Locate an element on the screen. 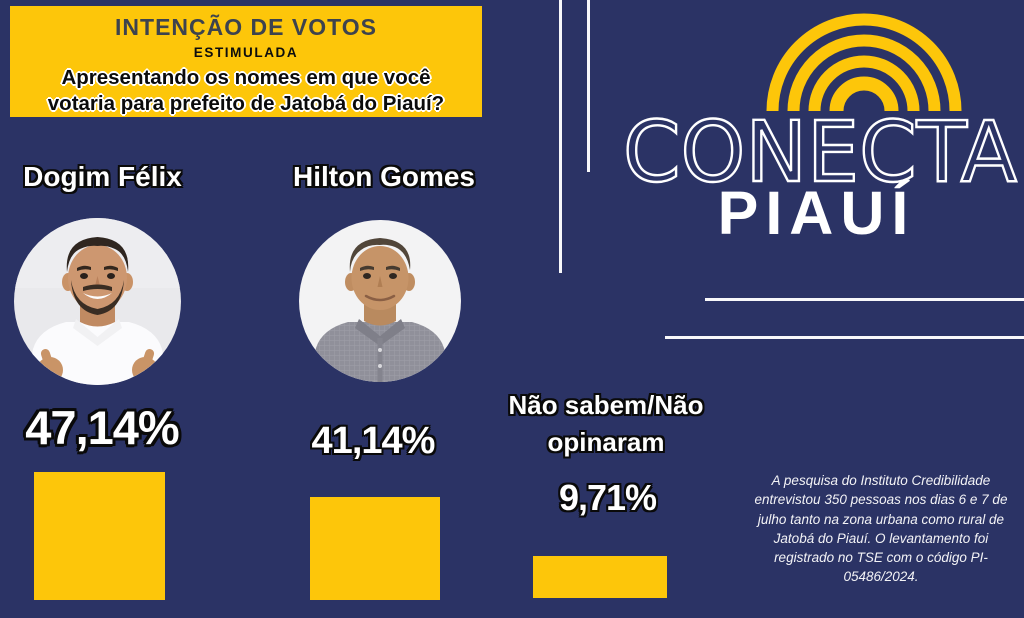 The width and height of the screenshot is (1024, 618). candidate-percent-dogim-felix: 47,14% is located at coordinates (102, 427).